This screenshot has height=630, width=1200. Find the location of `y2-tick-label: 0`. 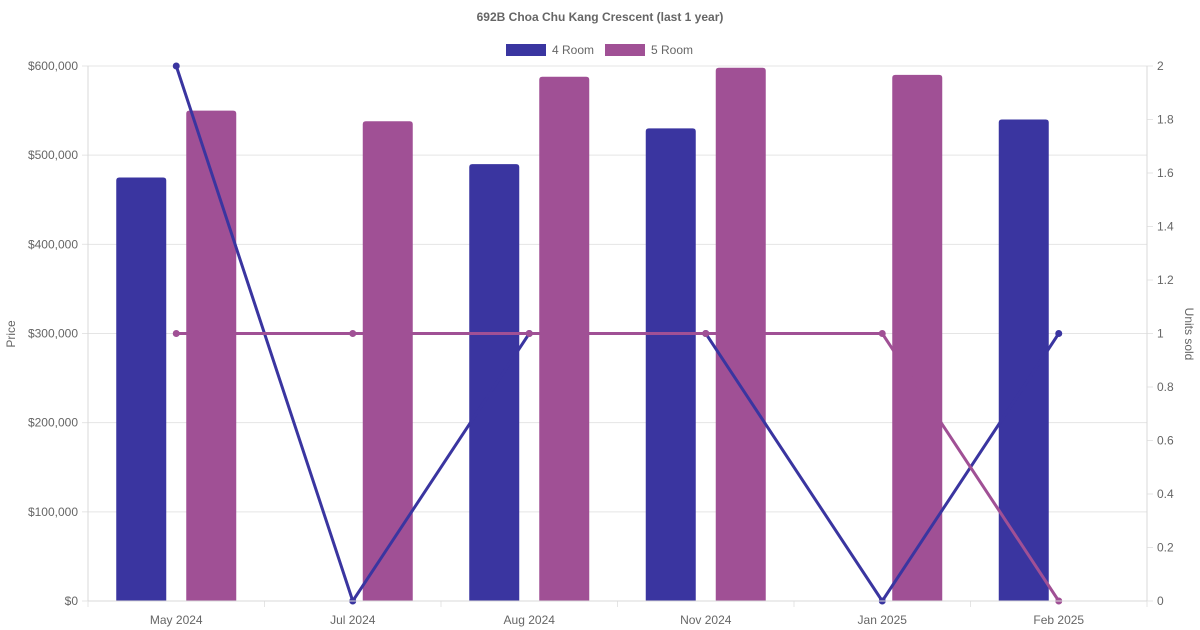

y2-tick-label: 0 is located at coordinates (1160, 601).